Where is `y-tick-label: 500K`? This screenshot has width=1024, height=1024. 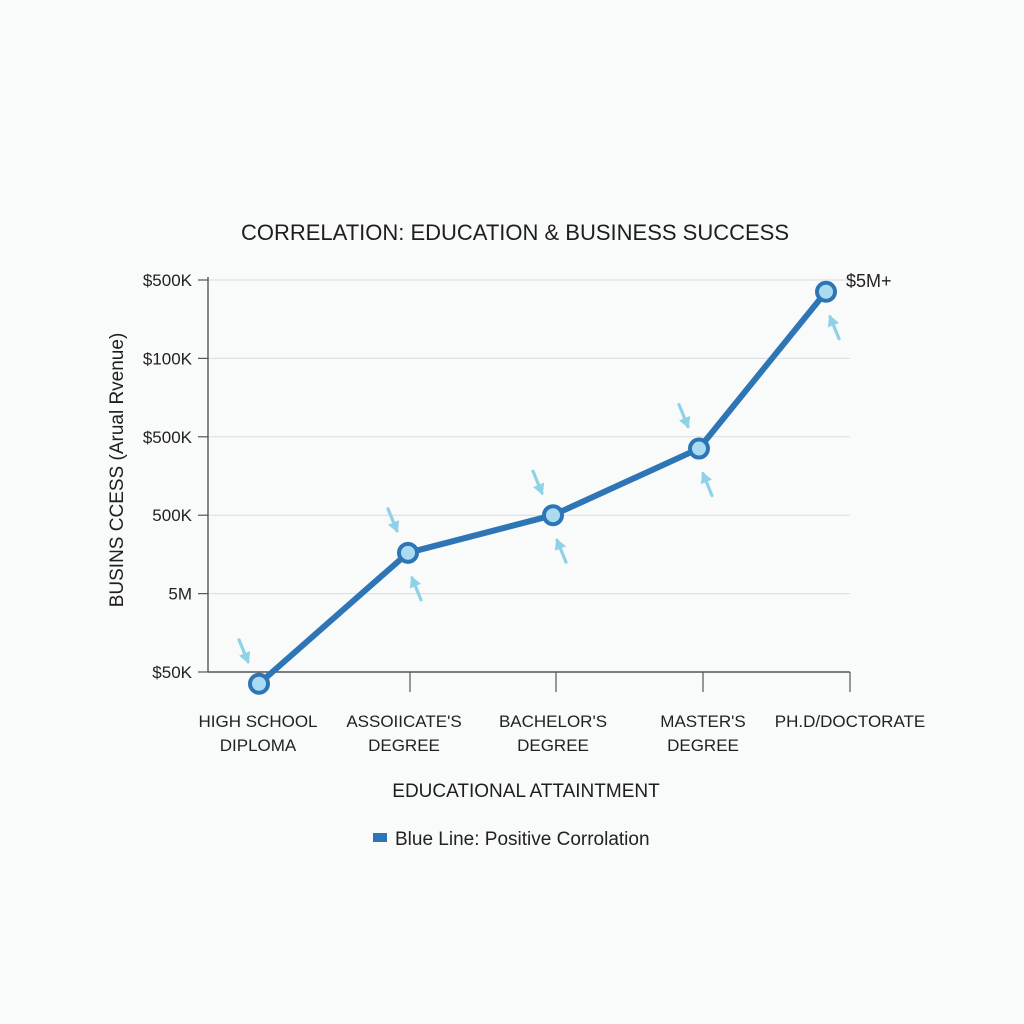 y-tick-label: 500K is located at coordinates (172, 515).